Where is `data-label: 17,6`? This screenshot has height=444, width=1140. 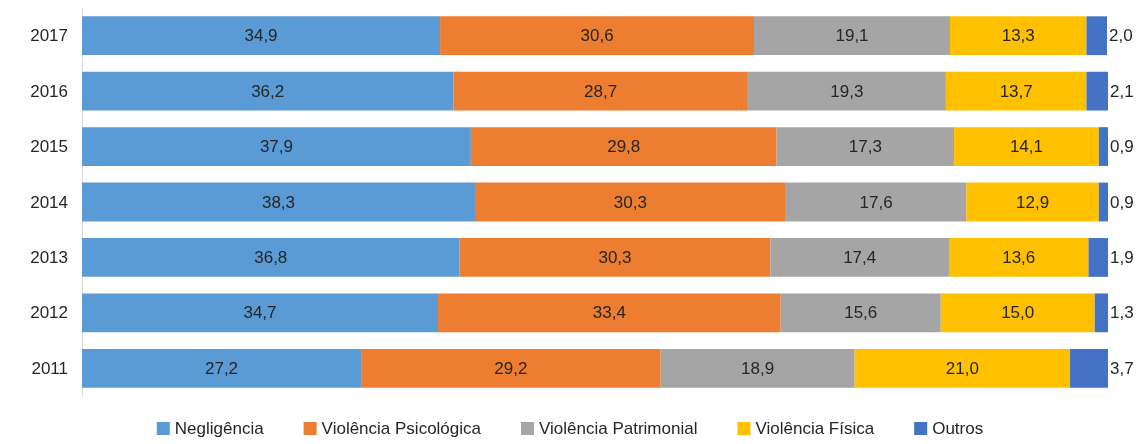
data-label: 17,6 is located at coordinates (876, 202).